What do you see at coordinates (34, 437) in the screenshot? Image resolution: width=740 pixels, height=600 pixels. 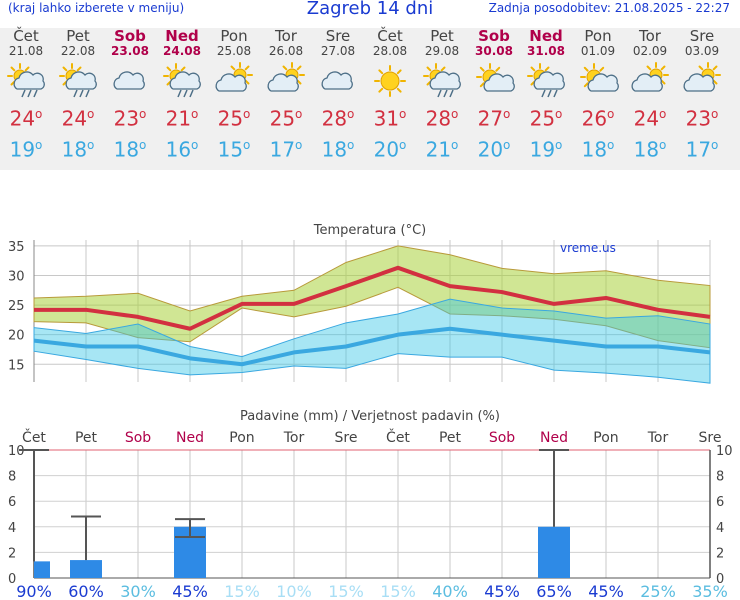 I see `x-tick-label: Čet` at bounding box center [34, 437].